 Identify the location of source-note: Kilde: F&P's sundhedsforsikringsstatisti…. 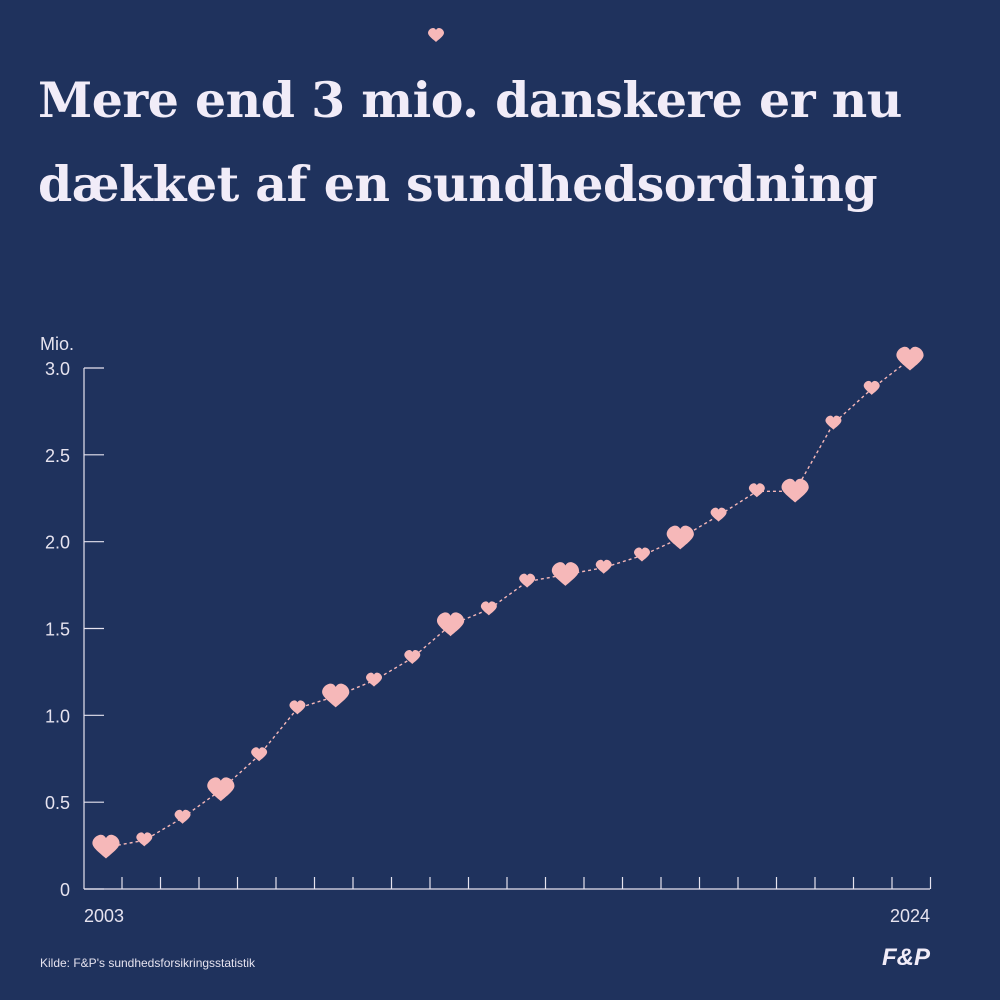
(148, 963).